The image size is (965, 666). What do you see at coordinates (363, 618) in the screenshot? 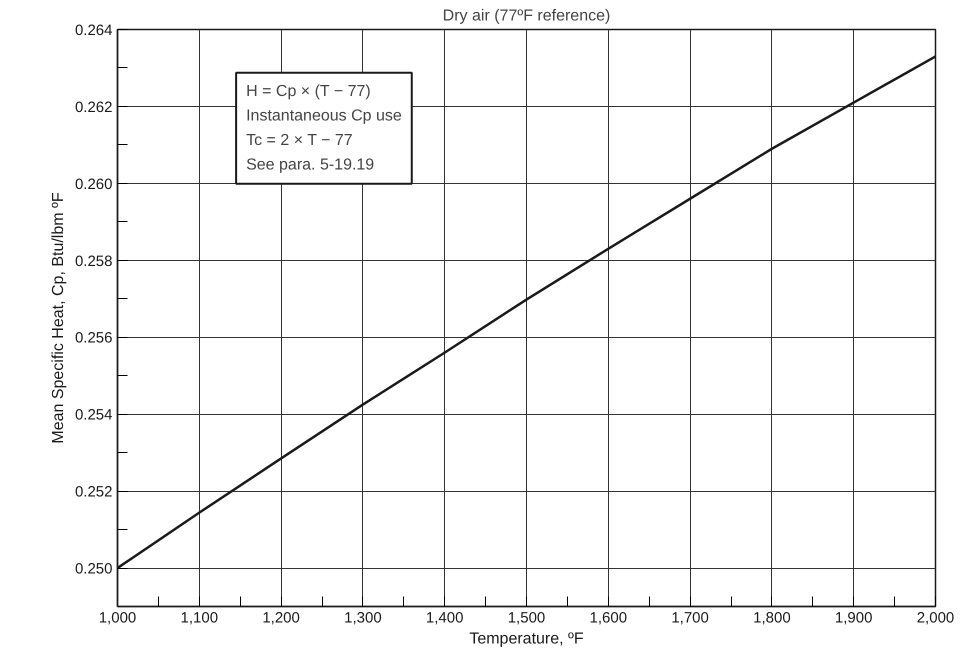
I see `x-tick-label: 1,300` at bounding box center [363, 618].